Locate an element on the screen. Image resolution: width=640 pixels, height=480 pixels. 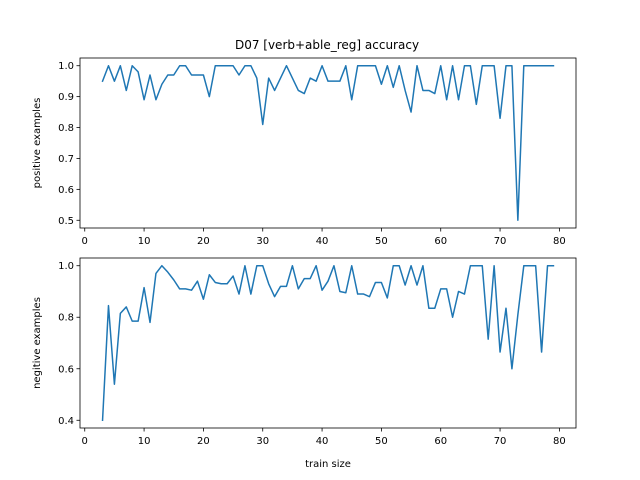
top-y-axis-label: positive examples is located at coordinates (37, 143).